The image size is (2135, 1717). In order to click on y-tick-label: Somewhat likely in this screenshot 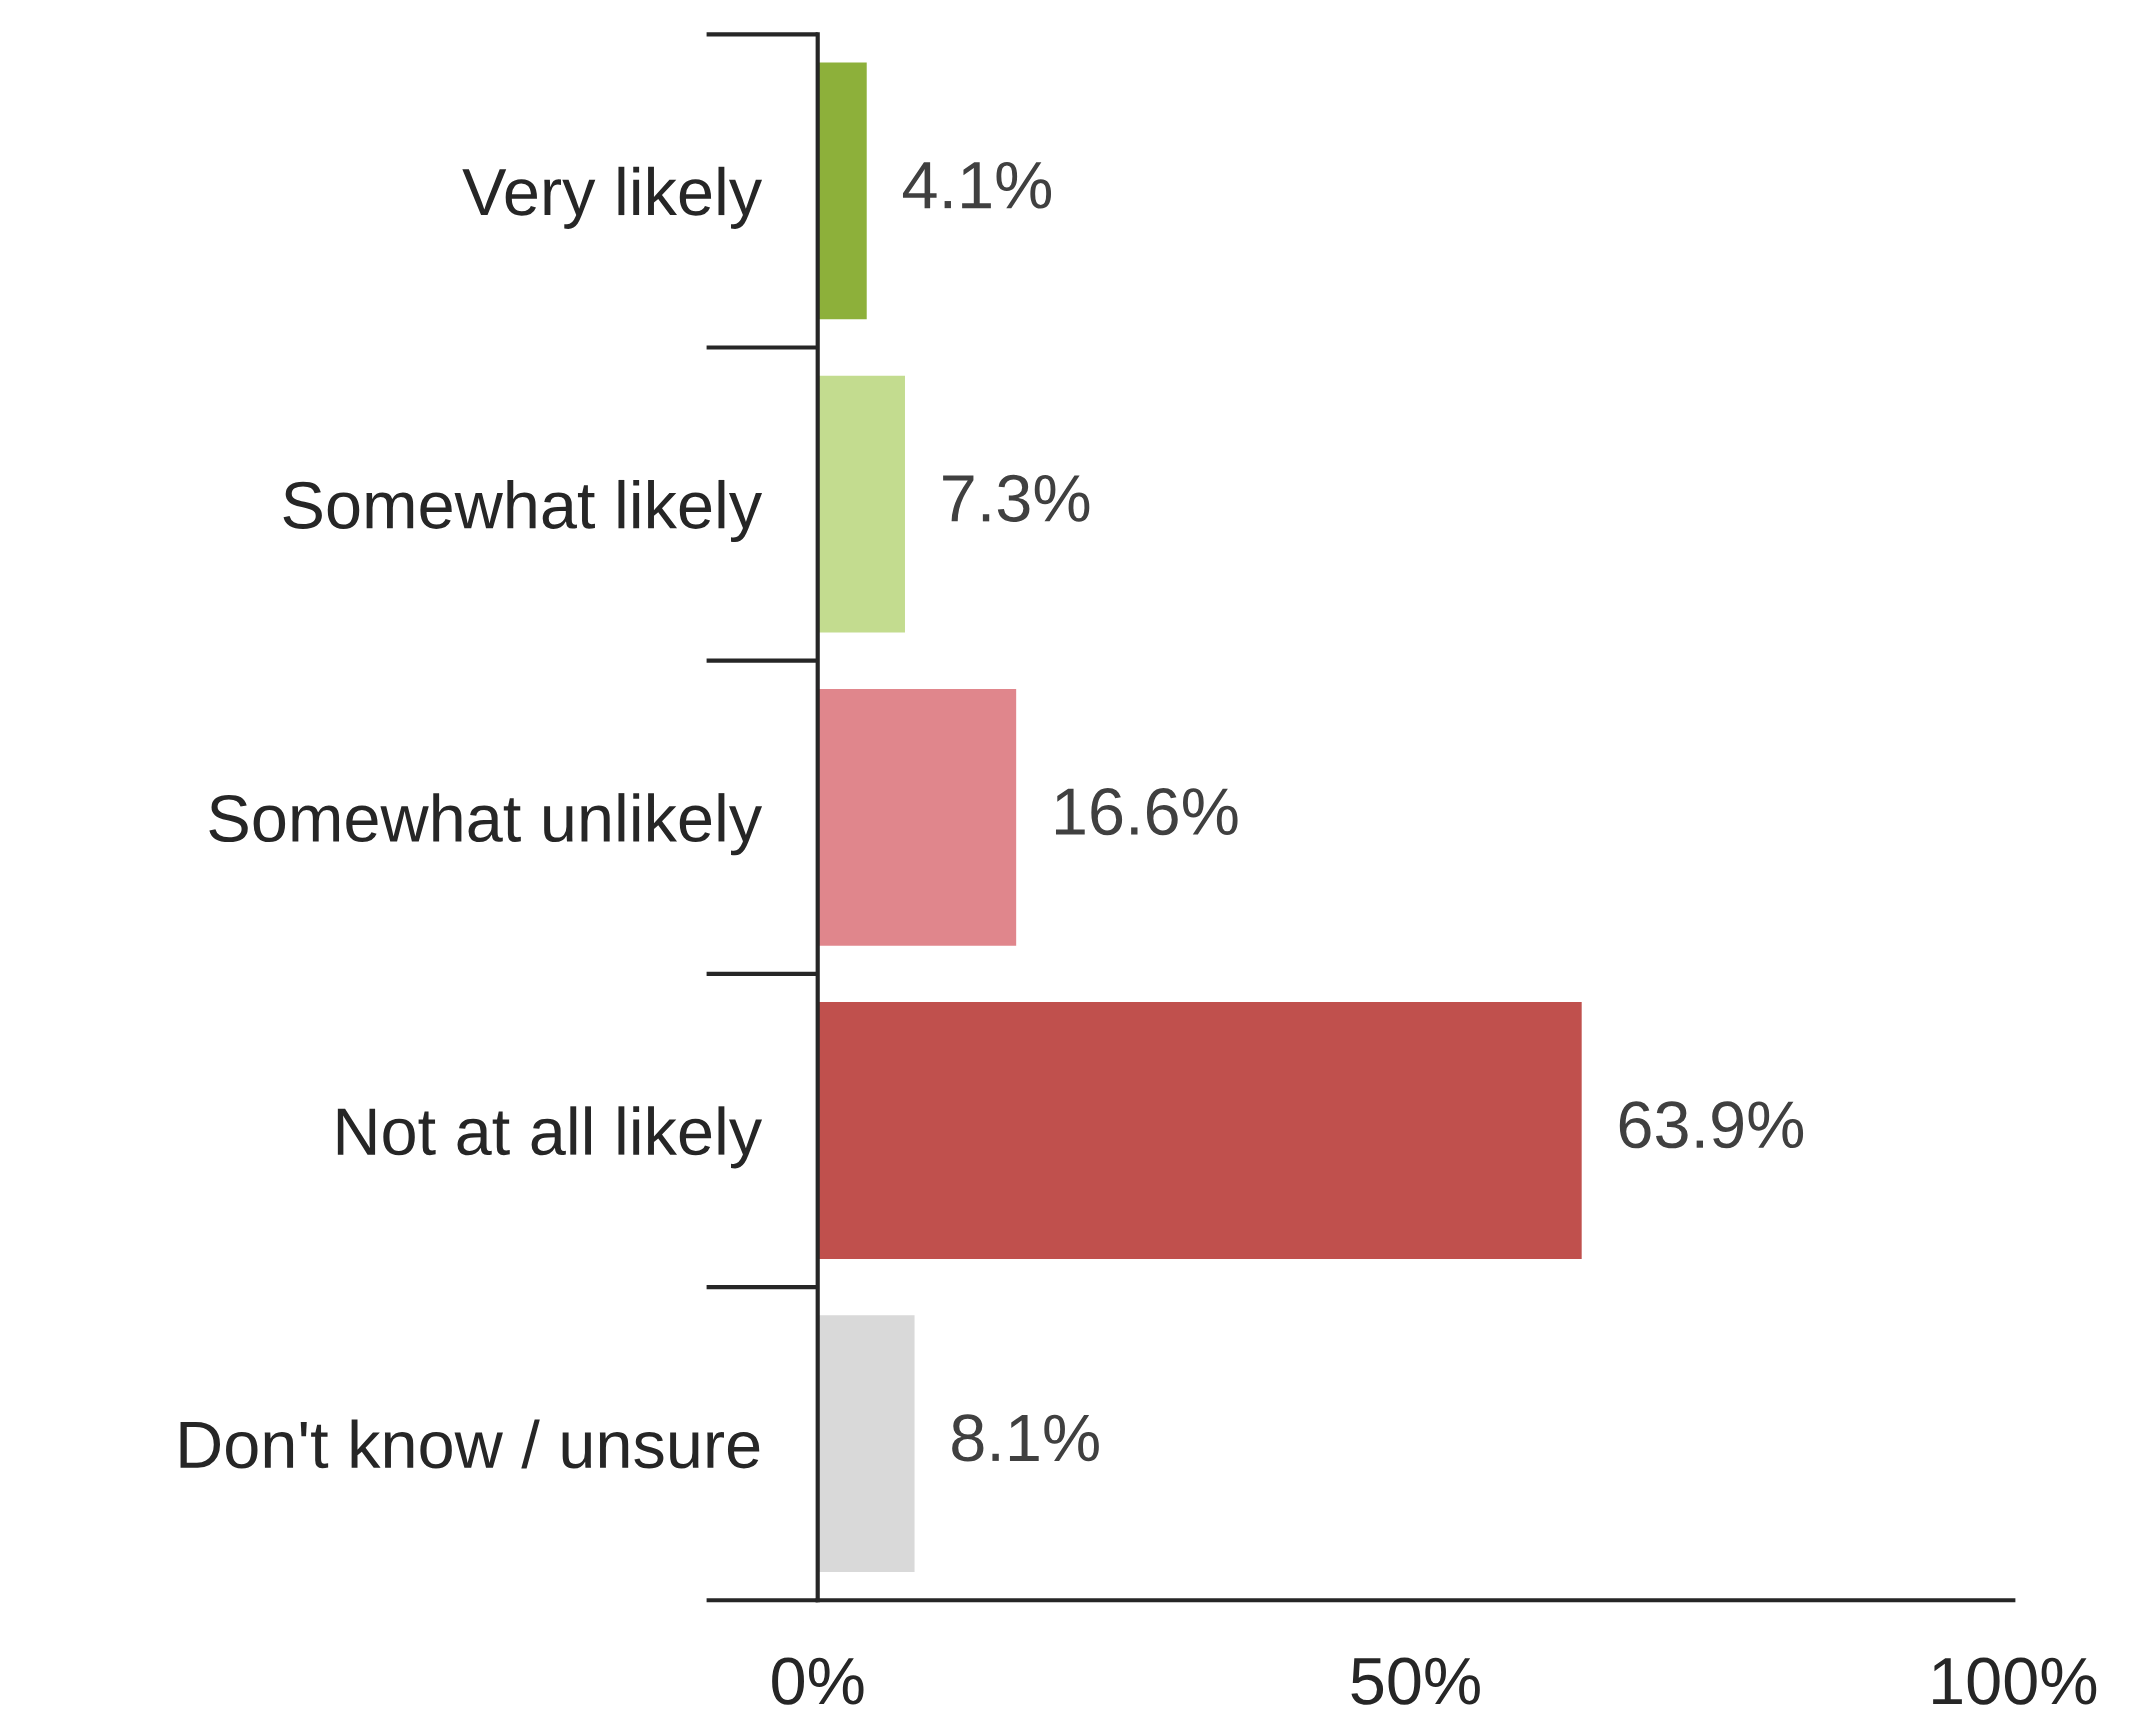, I will do `click(523, 511)`.